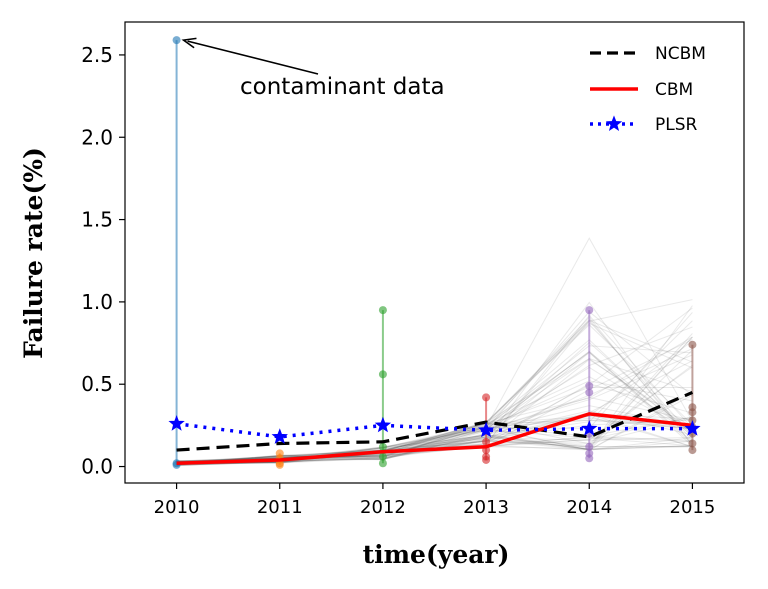 Image resolution: width=768 pixels, height=589 pixels. I want to click on y-tick-label: 2.0, so click(97, 137).